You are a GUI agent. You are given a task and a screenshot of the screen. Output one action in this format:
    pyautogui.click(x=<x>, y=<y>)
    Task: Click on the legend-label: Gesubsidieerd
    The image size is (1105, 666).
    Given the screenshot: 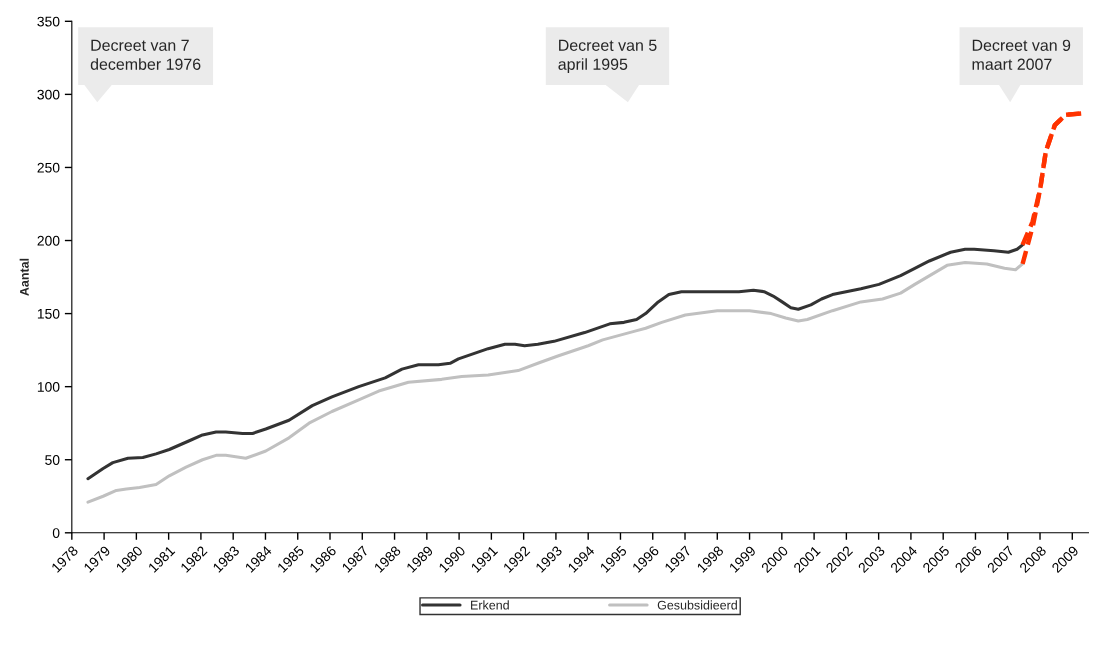 What is the action you would take?
    pyautogui.click(x=697, y=605)
    